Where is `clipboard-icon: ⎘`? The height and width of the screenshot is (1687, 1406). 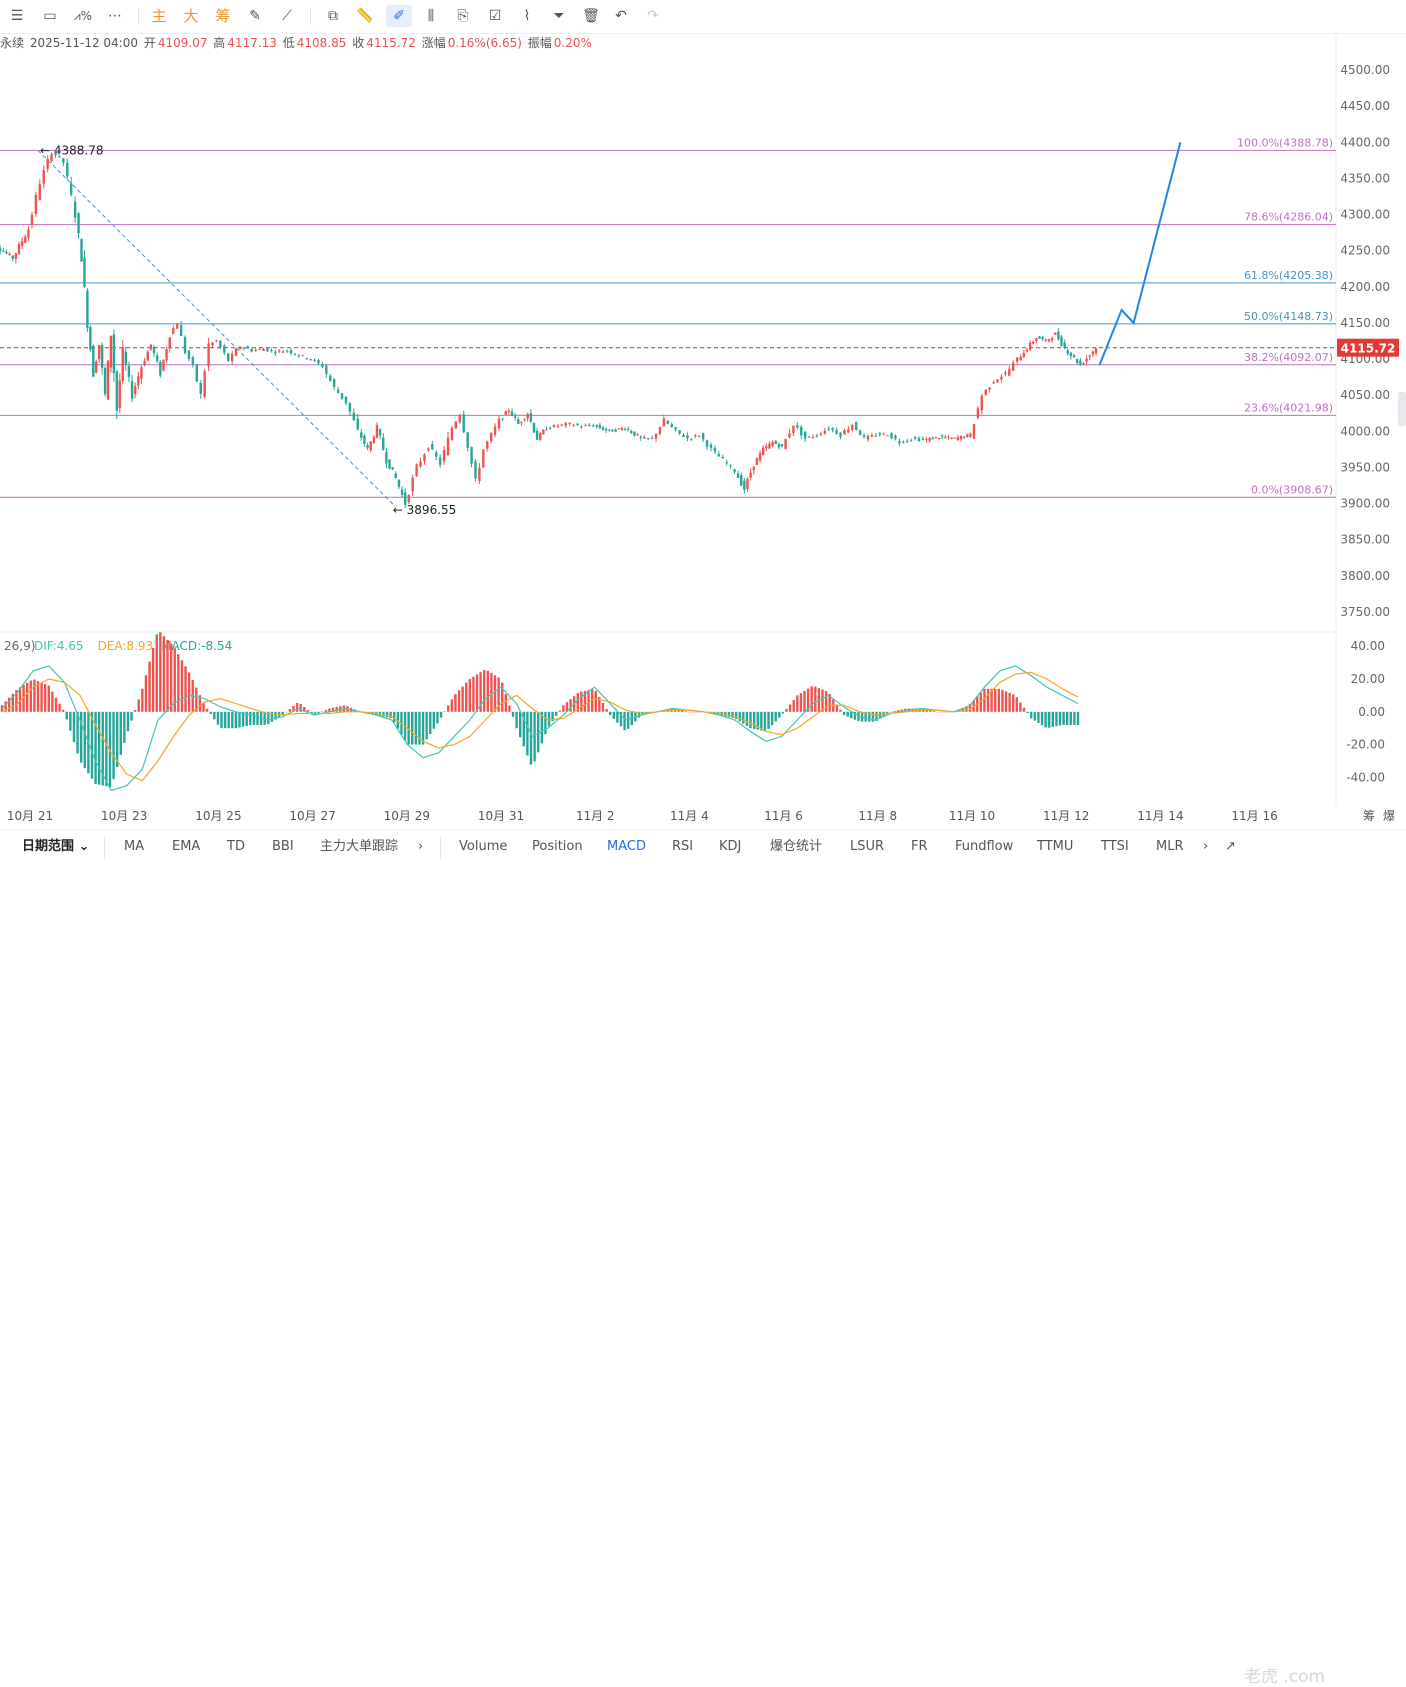
clipboard-icon: ⎘ is located at coordinates (463, 16).